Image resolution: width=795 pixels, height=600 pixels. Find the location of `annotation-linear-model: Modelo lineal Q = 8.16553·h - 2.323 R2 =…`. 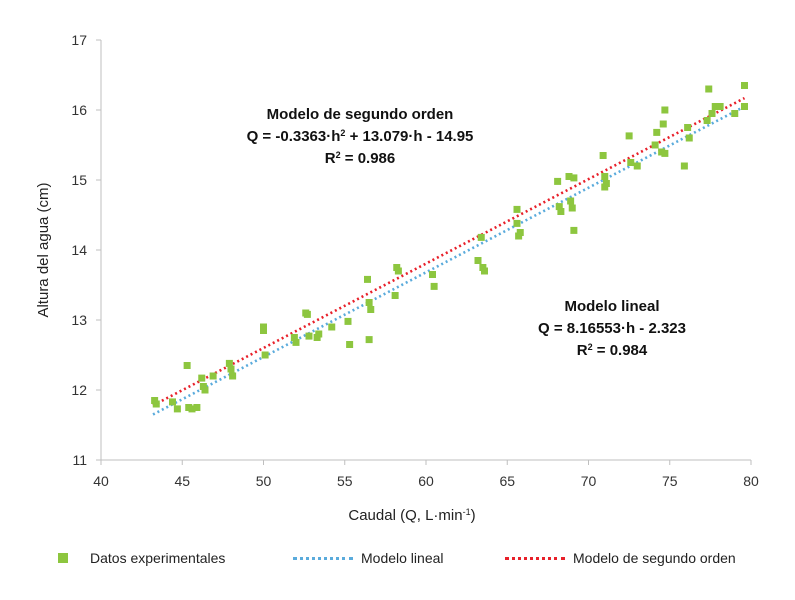

annotation-linear-model: Modelo lineal Q = 8.16553·h - 2.323 R2 =… is located at coordinates (612, 328).